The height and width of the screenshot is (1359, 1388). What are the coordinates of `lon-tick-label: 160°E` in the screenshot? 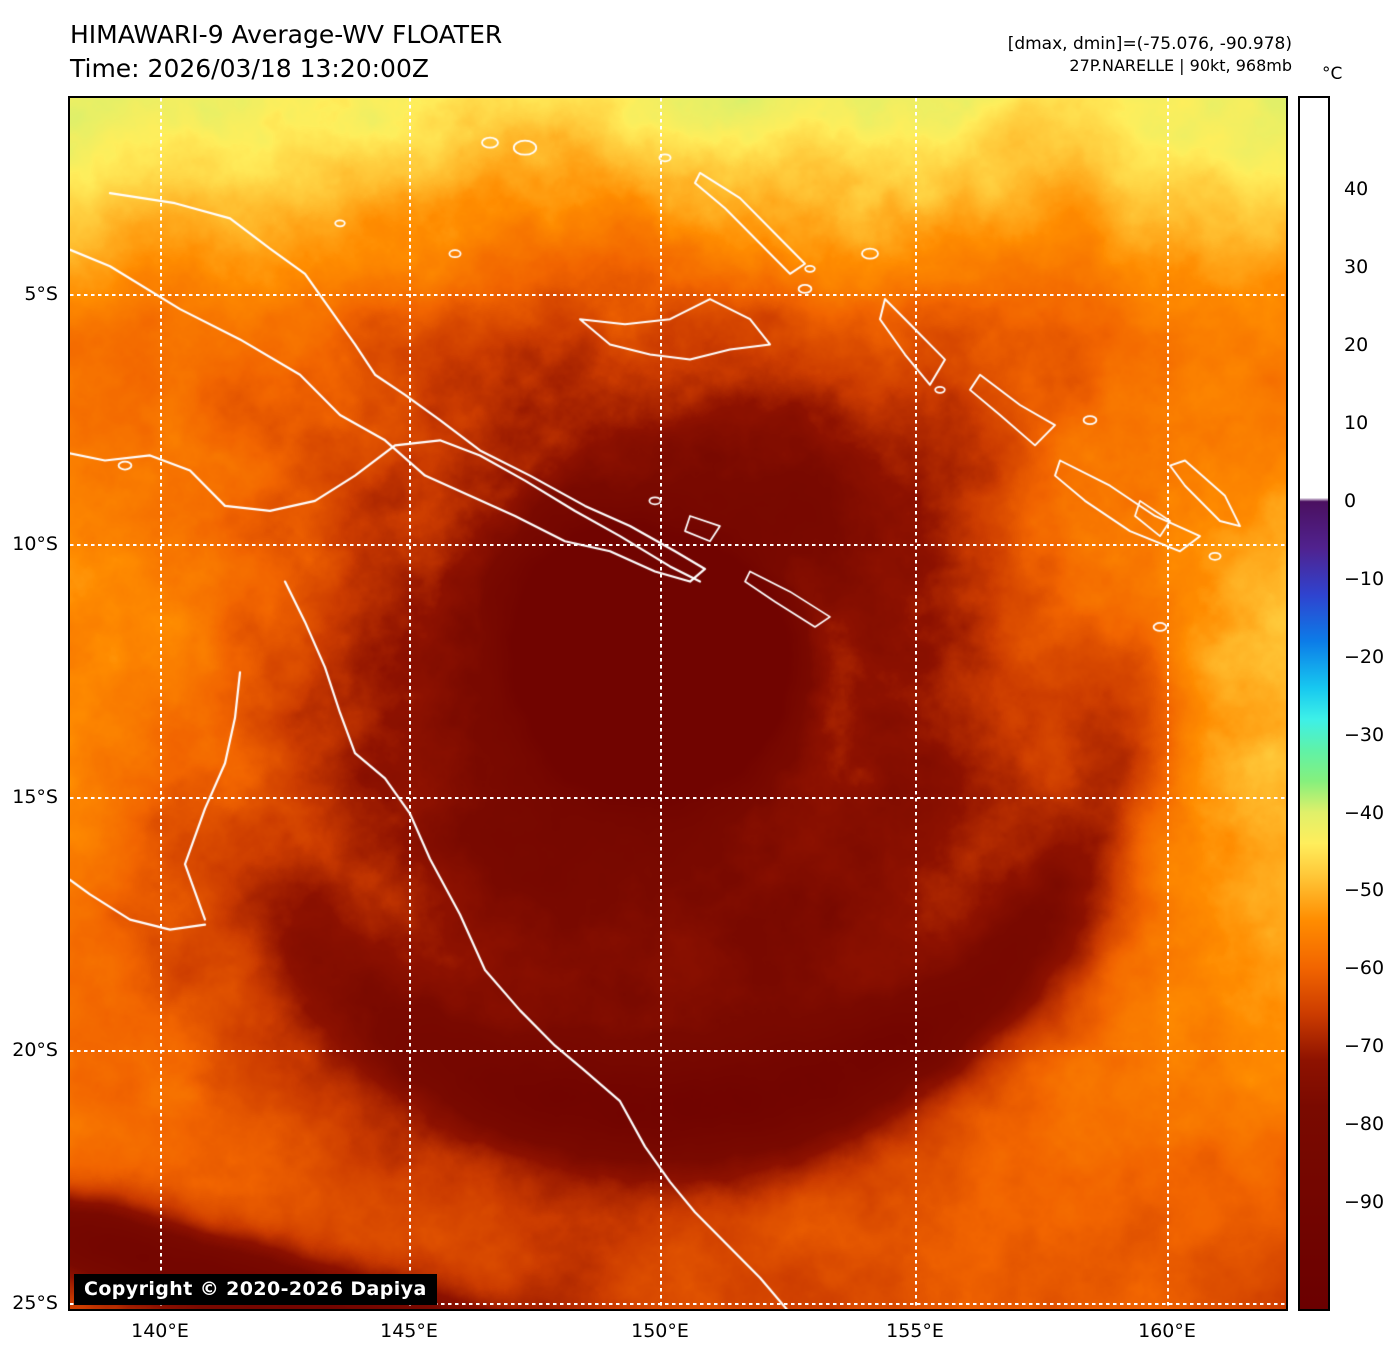 It's located at (1167, 1331).